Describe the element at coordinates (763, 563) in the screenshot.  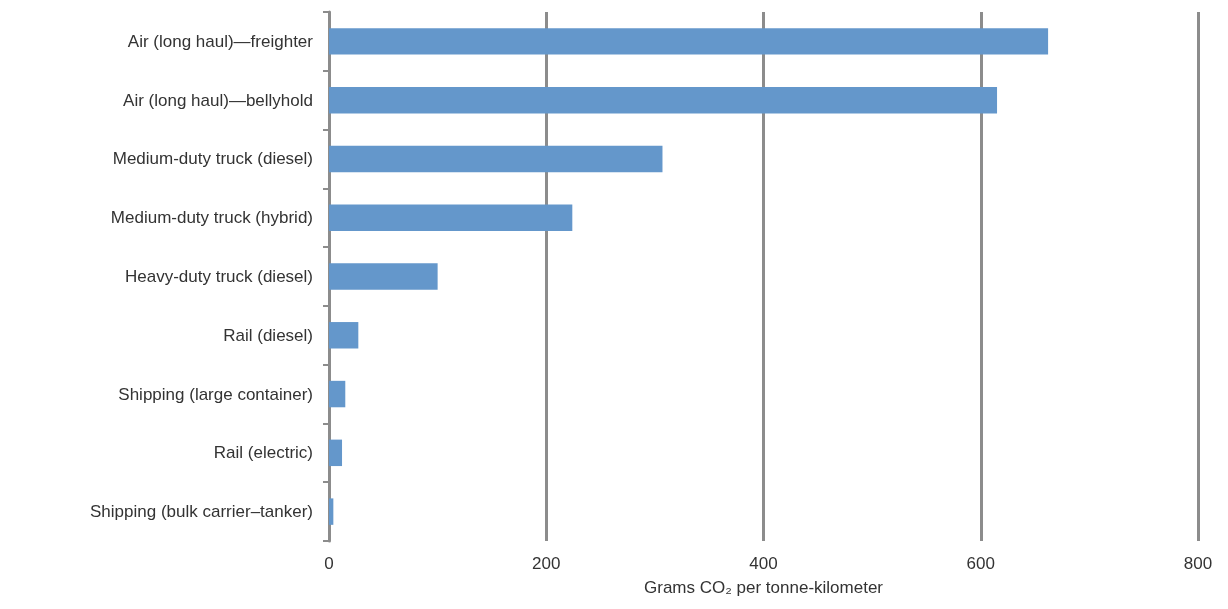
I see `x-tick-label: 400` at that location.